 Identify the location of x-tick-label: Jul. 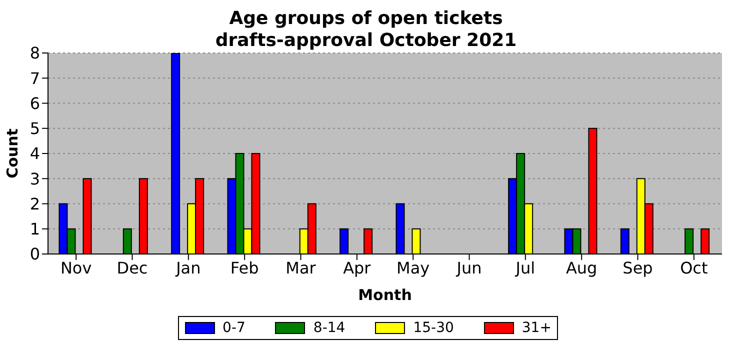
(525, 268).